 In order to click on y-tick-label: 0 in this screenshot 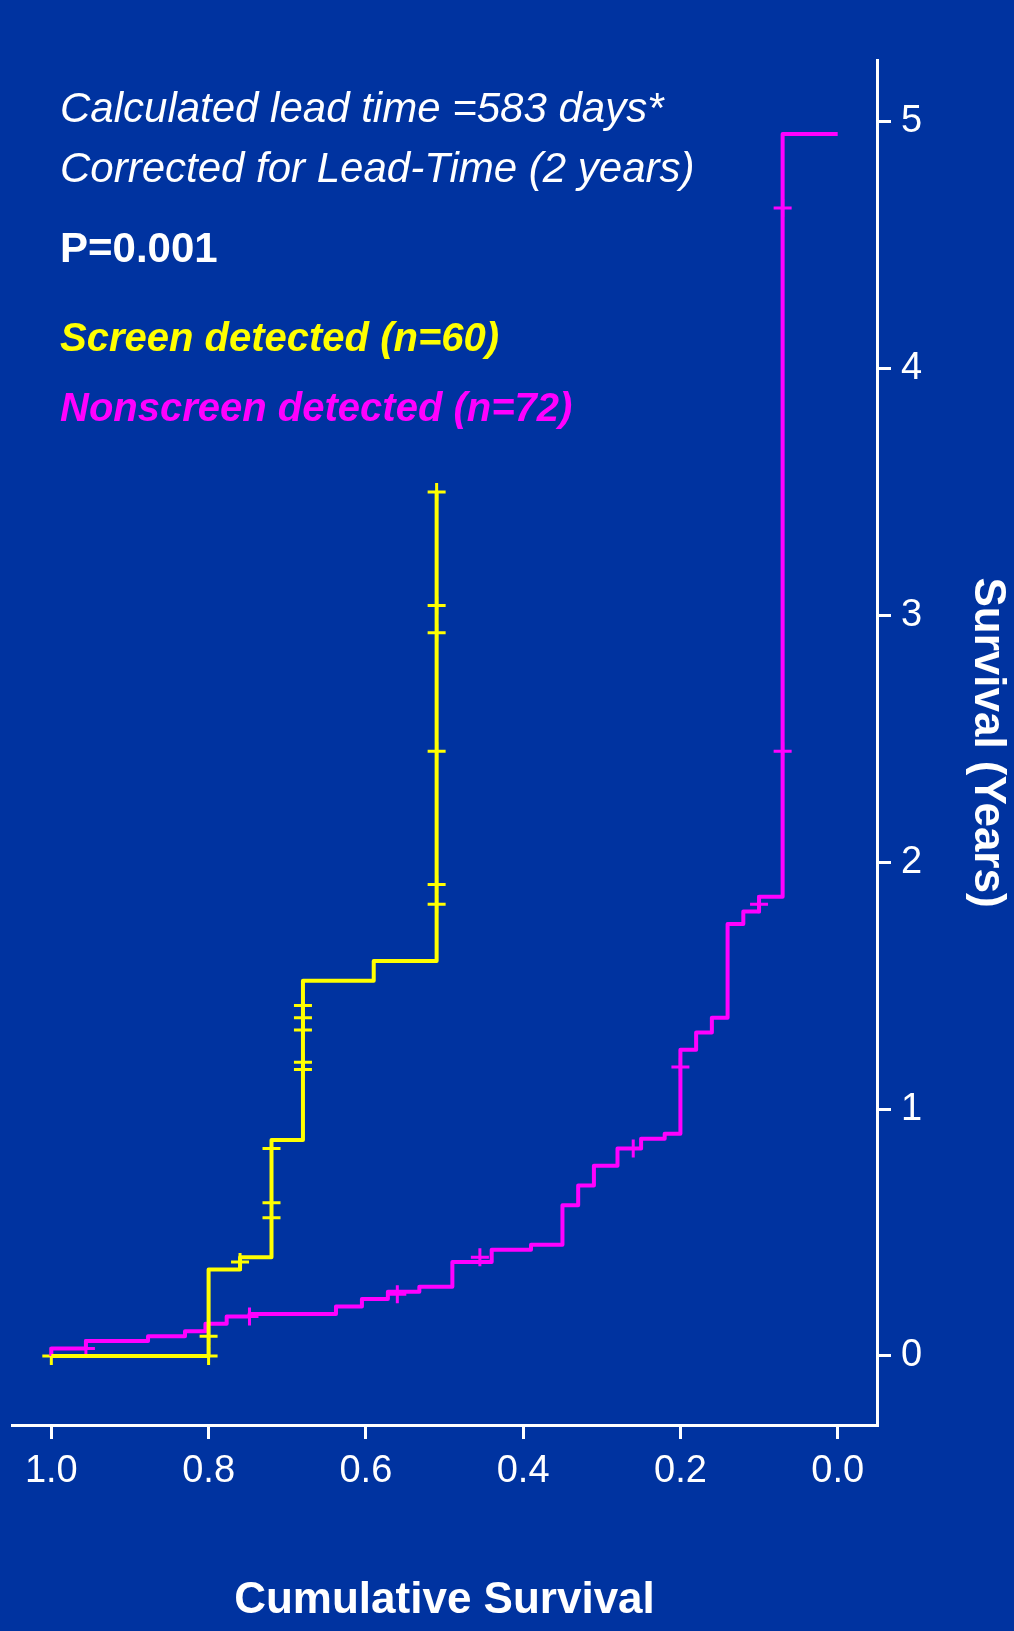, I will do `click(912, 1353)`.